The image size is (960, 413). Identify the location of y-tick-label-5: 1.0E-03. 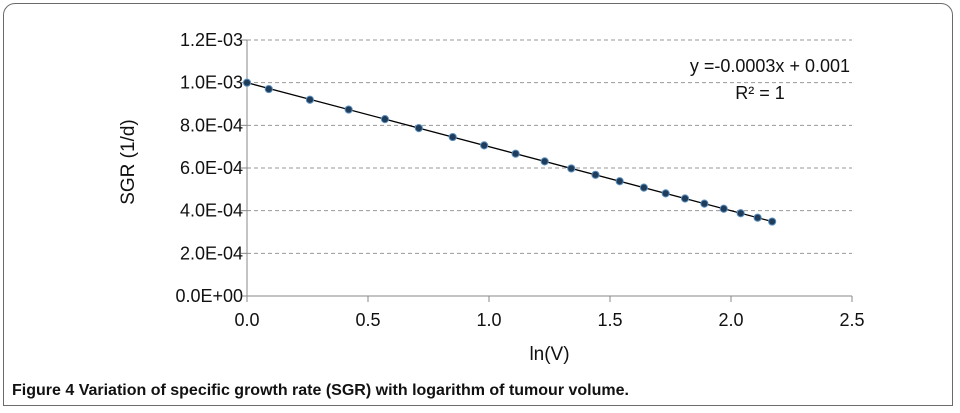
(211, 83).